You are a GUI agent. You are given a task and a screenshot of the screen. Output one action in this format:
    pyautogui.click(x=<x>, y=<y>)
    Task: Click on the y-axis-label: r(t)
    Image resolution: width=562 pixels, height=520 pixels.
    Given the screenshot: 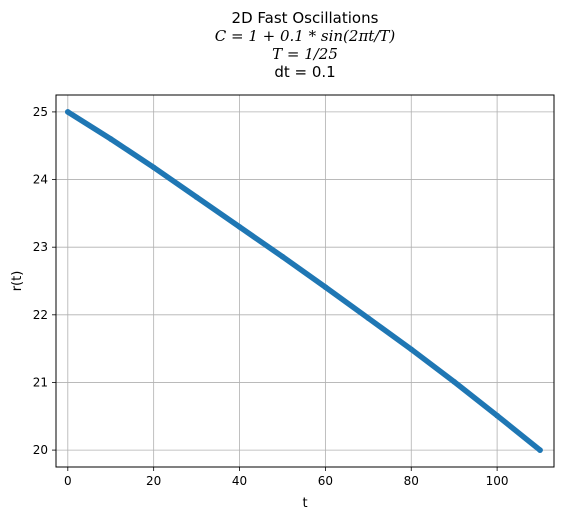 What is the action you would take?
    pyautogui.click(x=17, y=281)
    